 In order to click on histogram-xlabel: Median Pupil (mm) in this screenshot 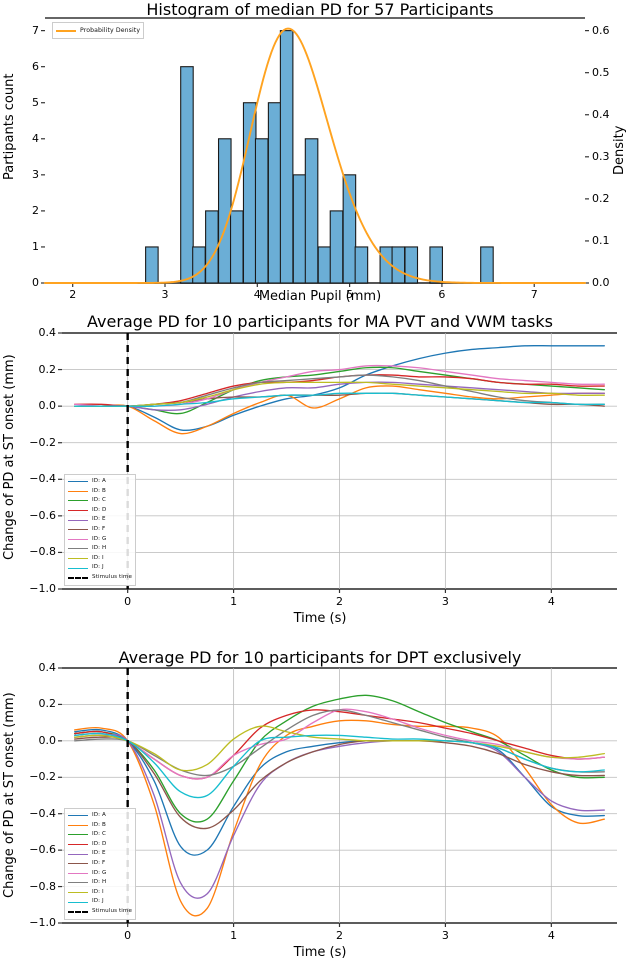, I will do `click(320, 296)`.